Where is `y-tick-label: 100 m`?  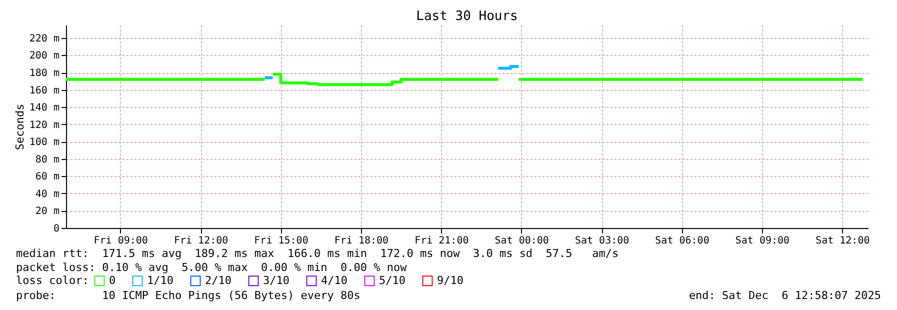 y-tick-label: 100 m is located at coordinates (44, 142).